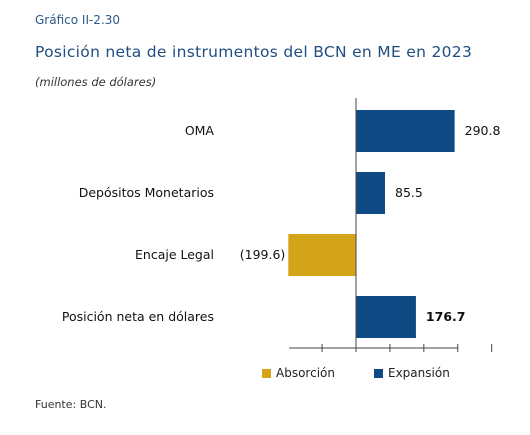 This screenshot has width=530, height=435. Describe the element at coordinates (409, 192) in the screenshot. I see `value-label-1: 85.5` at that location.